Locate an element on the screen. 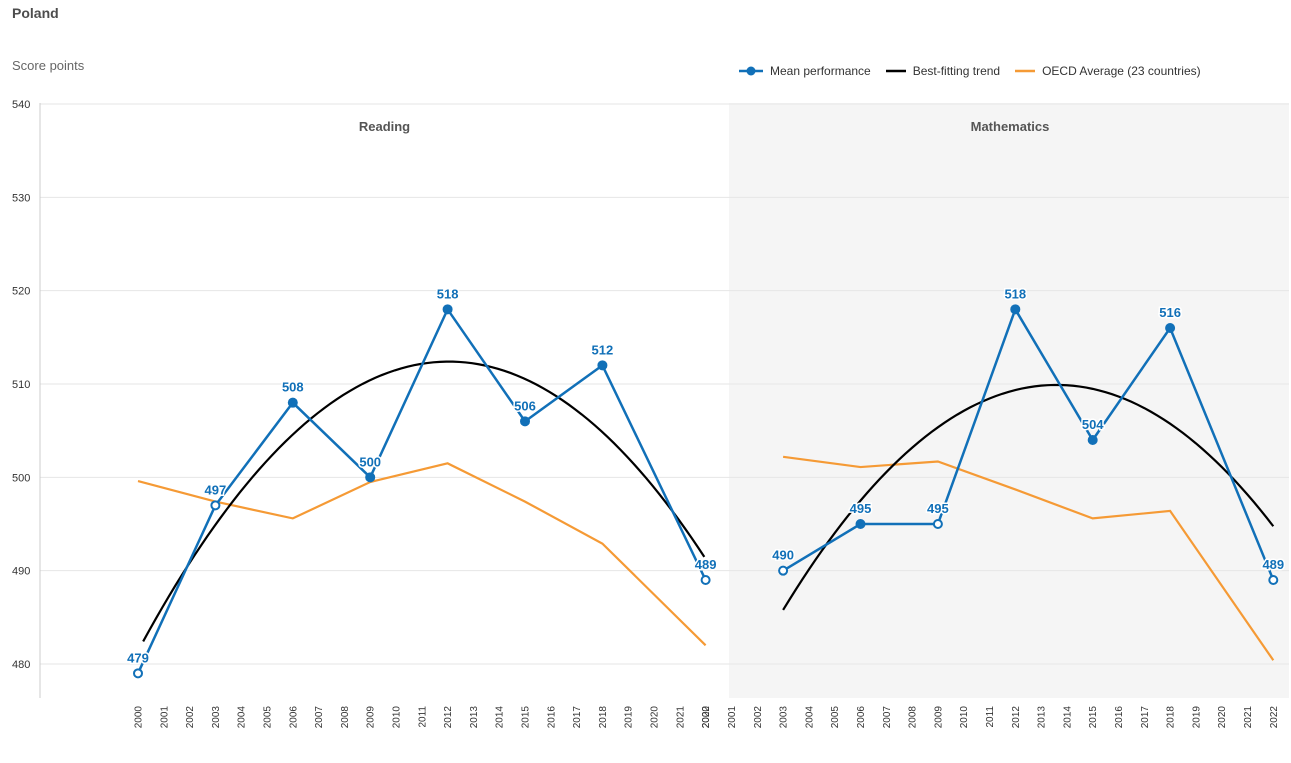  data-label: 500 is located at coordinates (370, 461).